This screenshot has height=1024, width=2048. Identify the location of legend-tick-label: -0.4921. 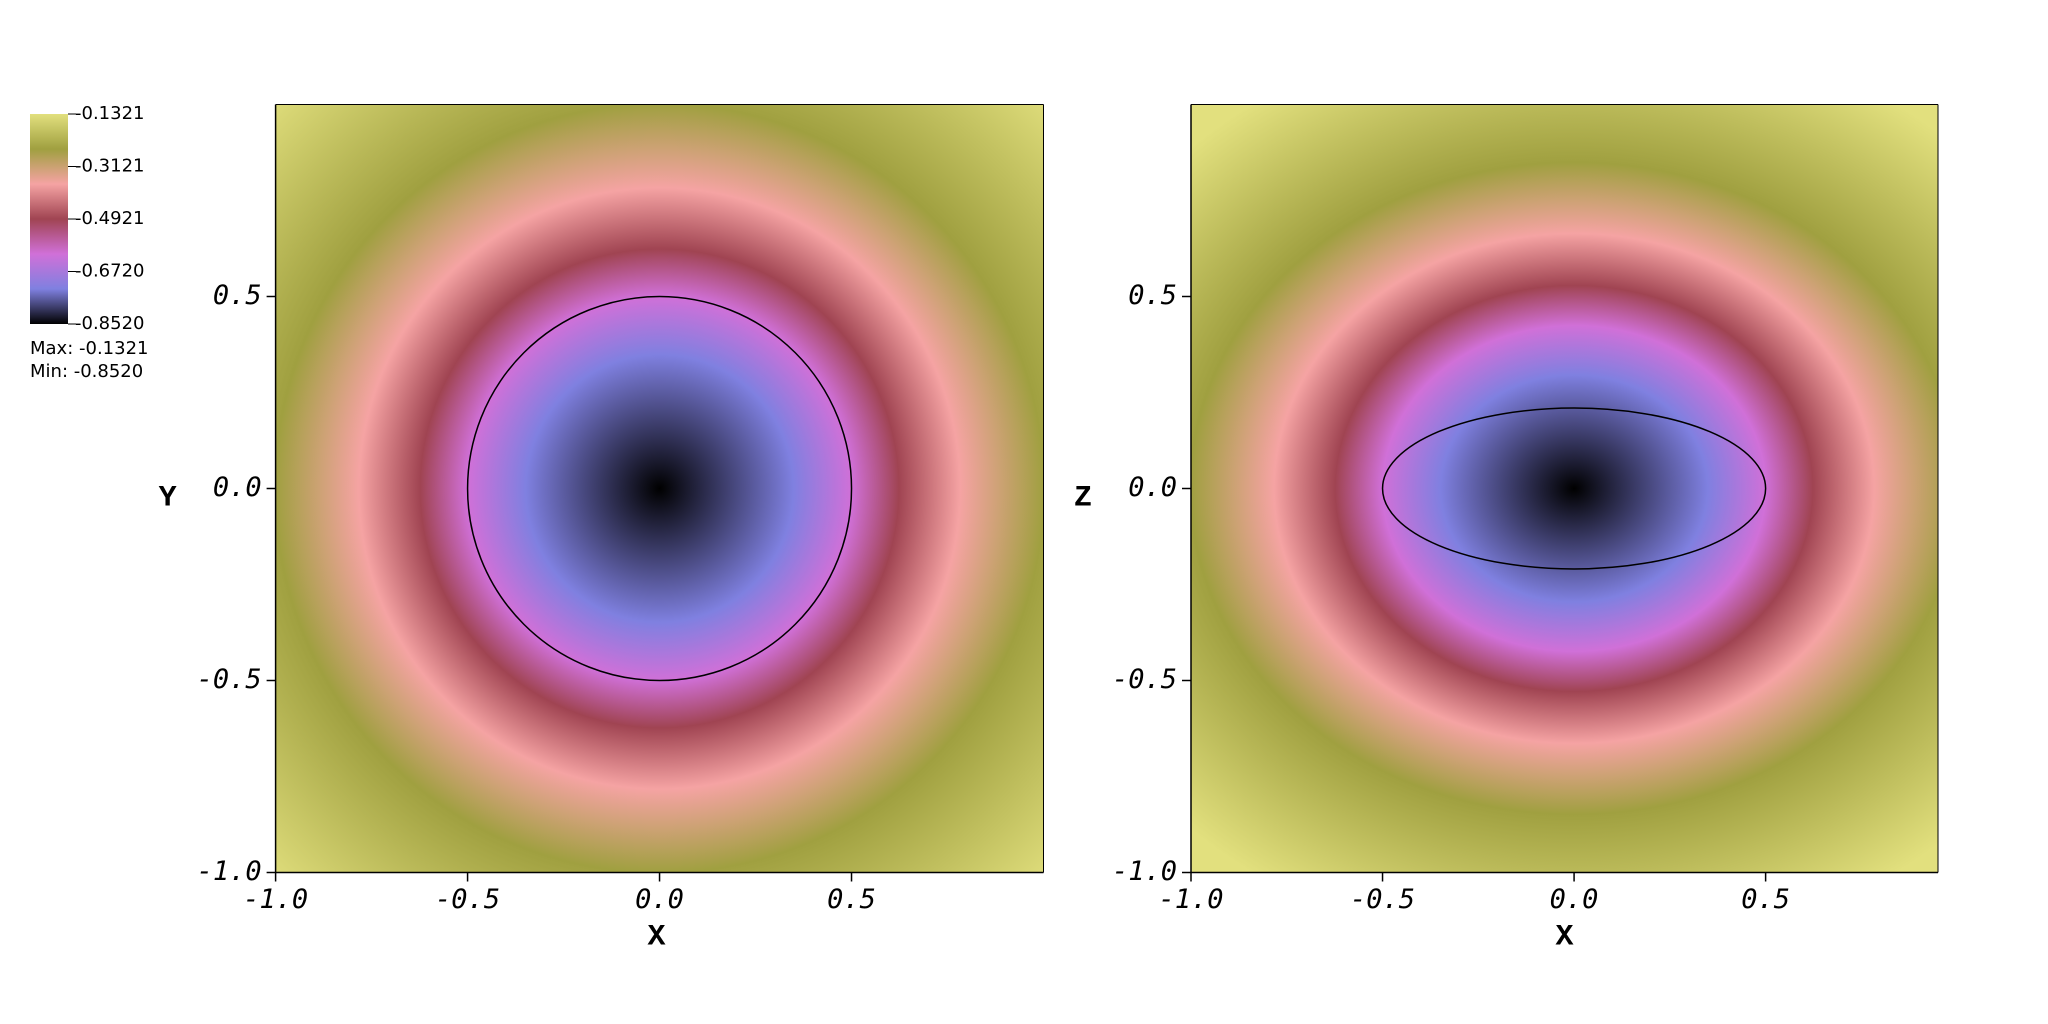
(109, 218).